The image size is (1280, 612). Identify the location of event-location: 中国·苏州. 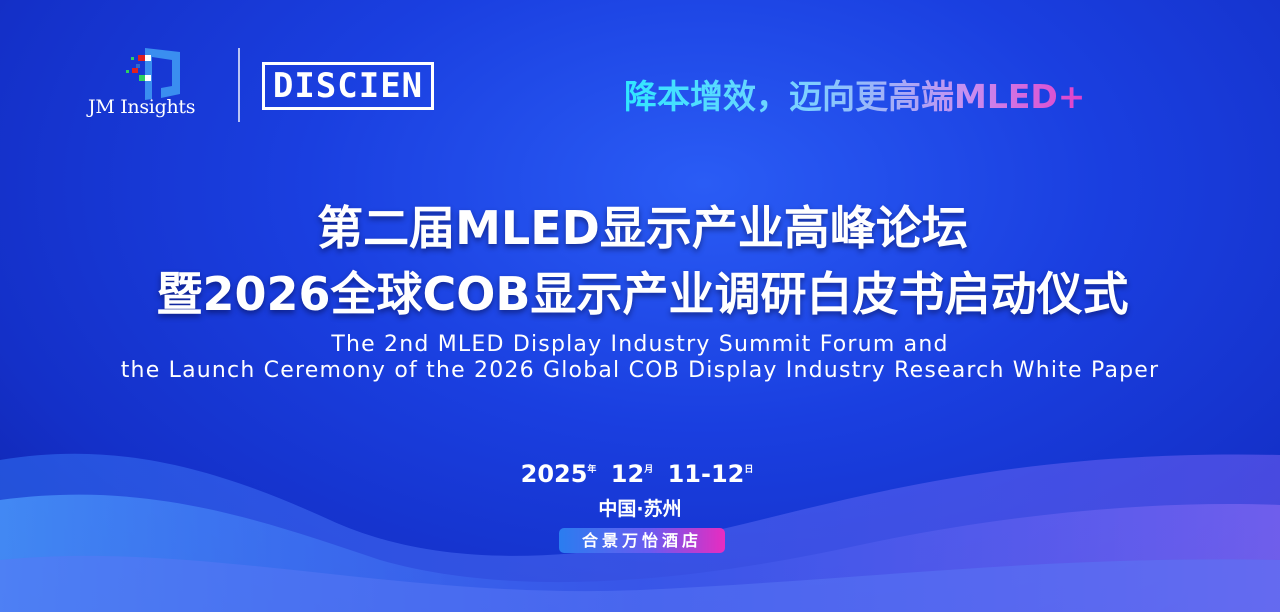
(640, 509).